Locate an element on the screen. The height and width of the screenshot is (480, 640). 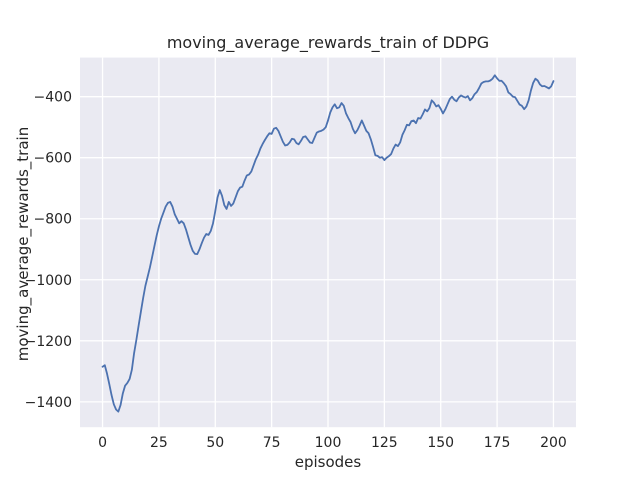
x-tick-label: 150 is located at coordinates (440, 443).